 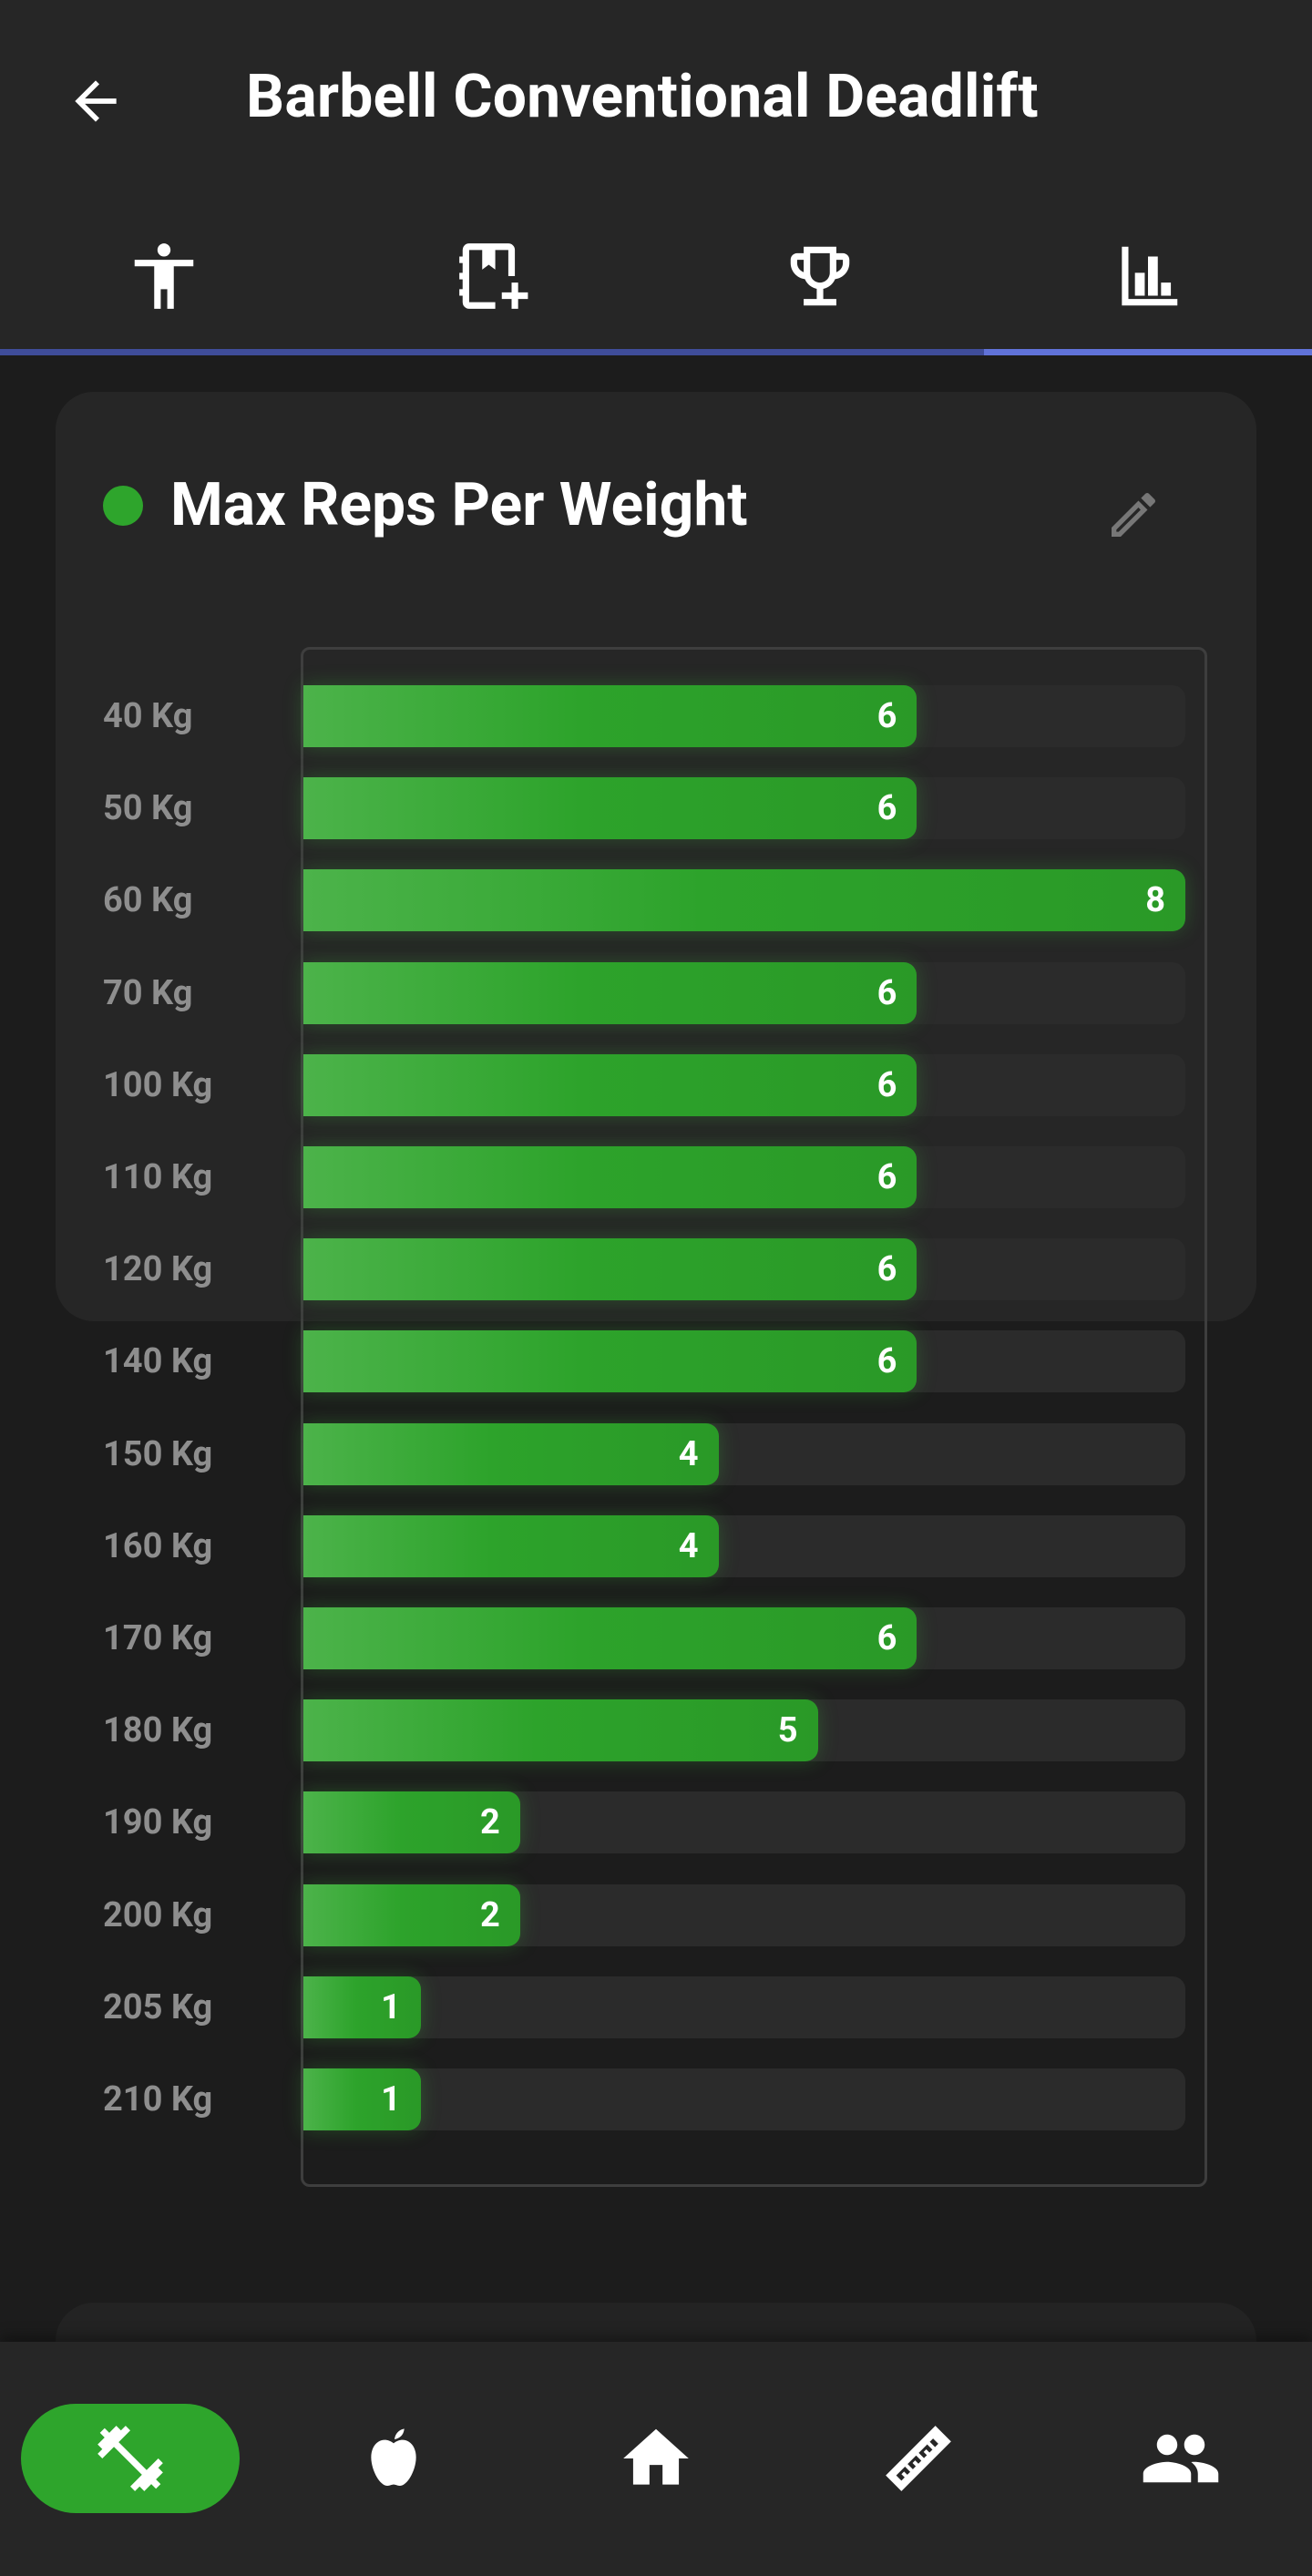 I want to click on dumbbell-icon, so click(x=130, y=2459).